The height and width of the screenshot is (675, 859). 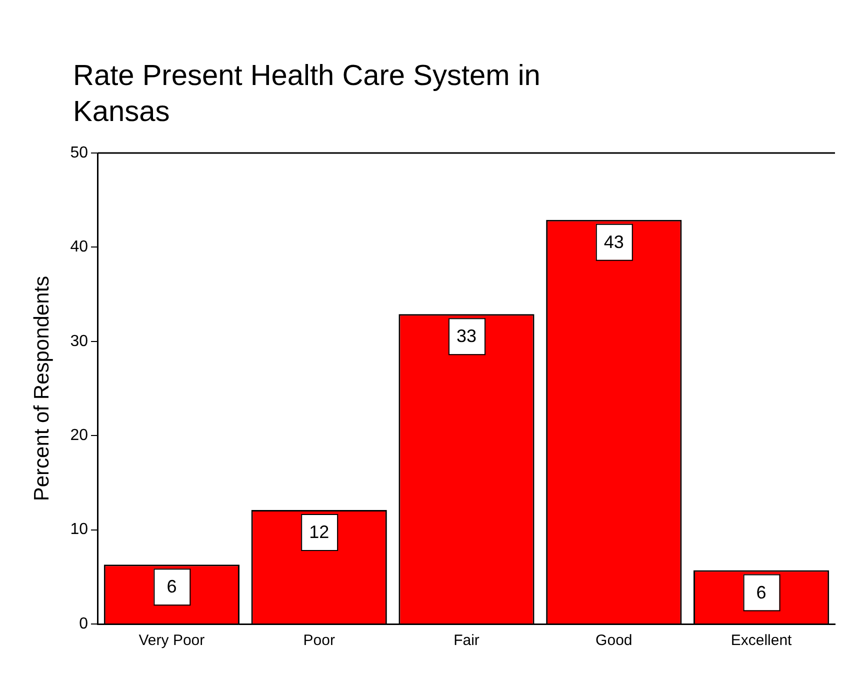 What do you see at coordinates (761, 641) in the screenshot?
I see `x-tick-label: Excellent` at bounding box center [761, 641].